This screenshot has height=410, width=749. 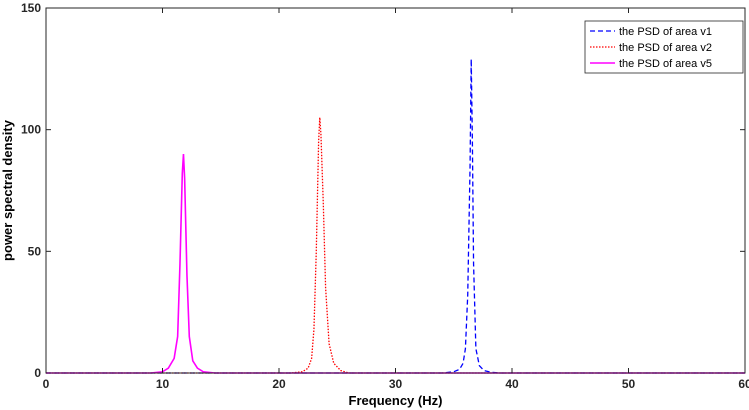 What do you see at coordinates (396, 400) in the screenshot?
I see `x-axis-label: Frequency (Hz)` at bounding box center [396, 400].